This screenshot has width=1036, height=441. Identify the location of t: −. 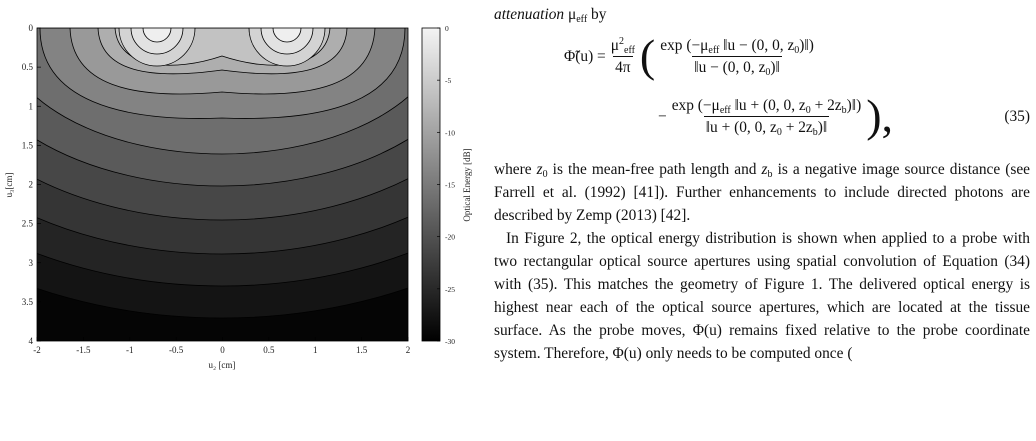
(662, 116).